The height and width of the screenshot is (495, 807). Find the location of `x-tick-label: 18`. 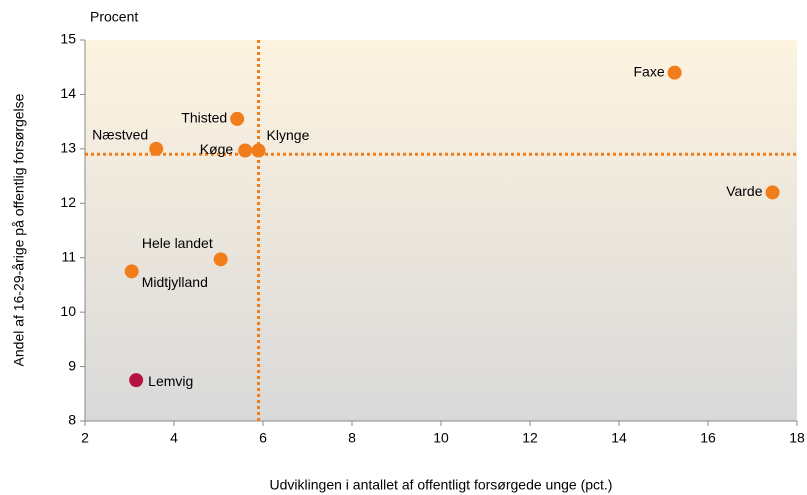

x-tick-label: 18 is located at coordinates (797, 438).